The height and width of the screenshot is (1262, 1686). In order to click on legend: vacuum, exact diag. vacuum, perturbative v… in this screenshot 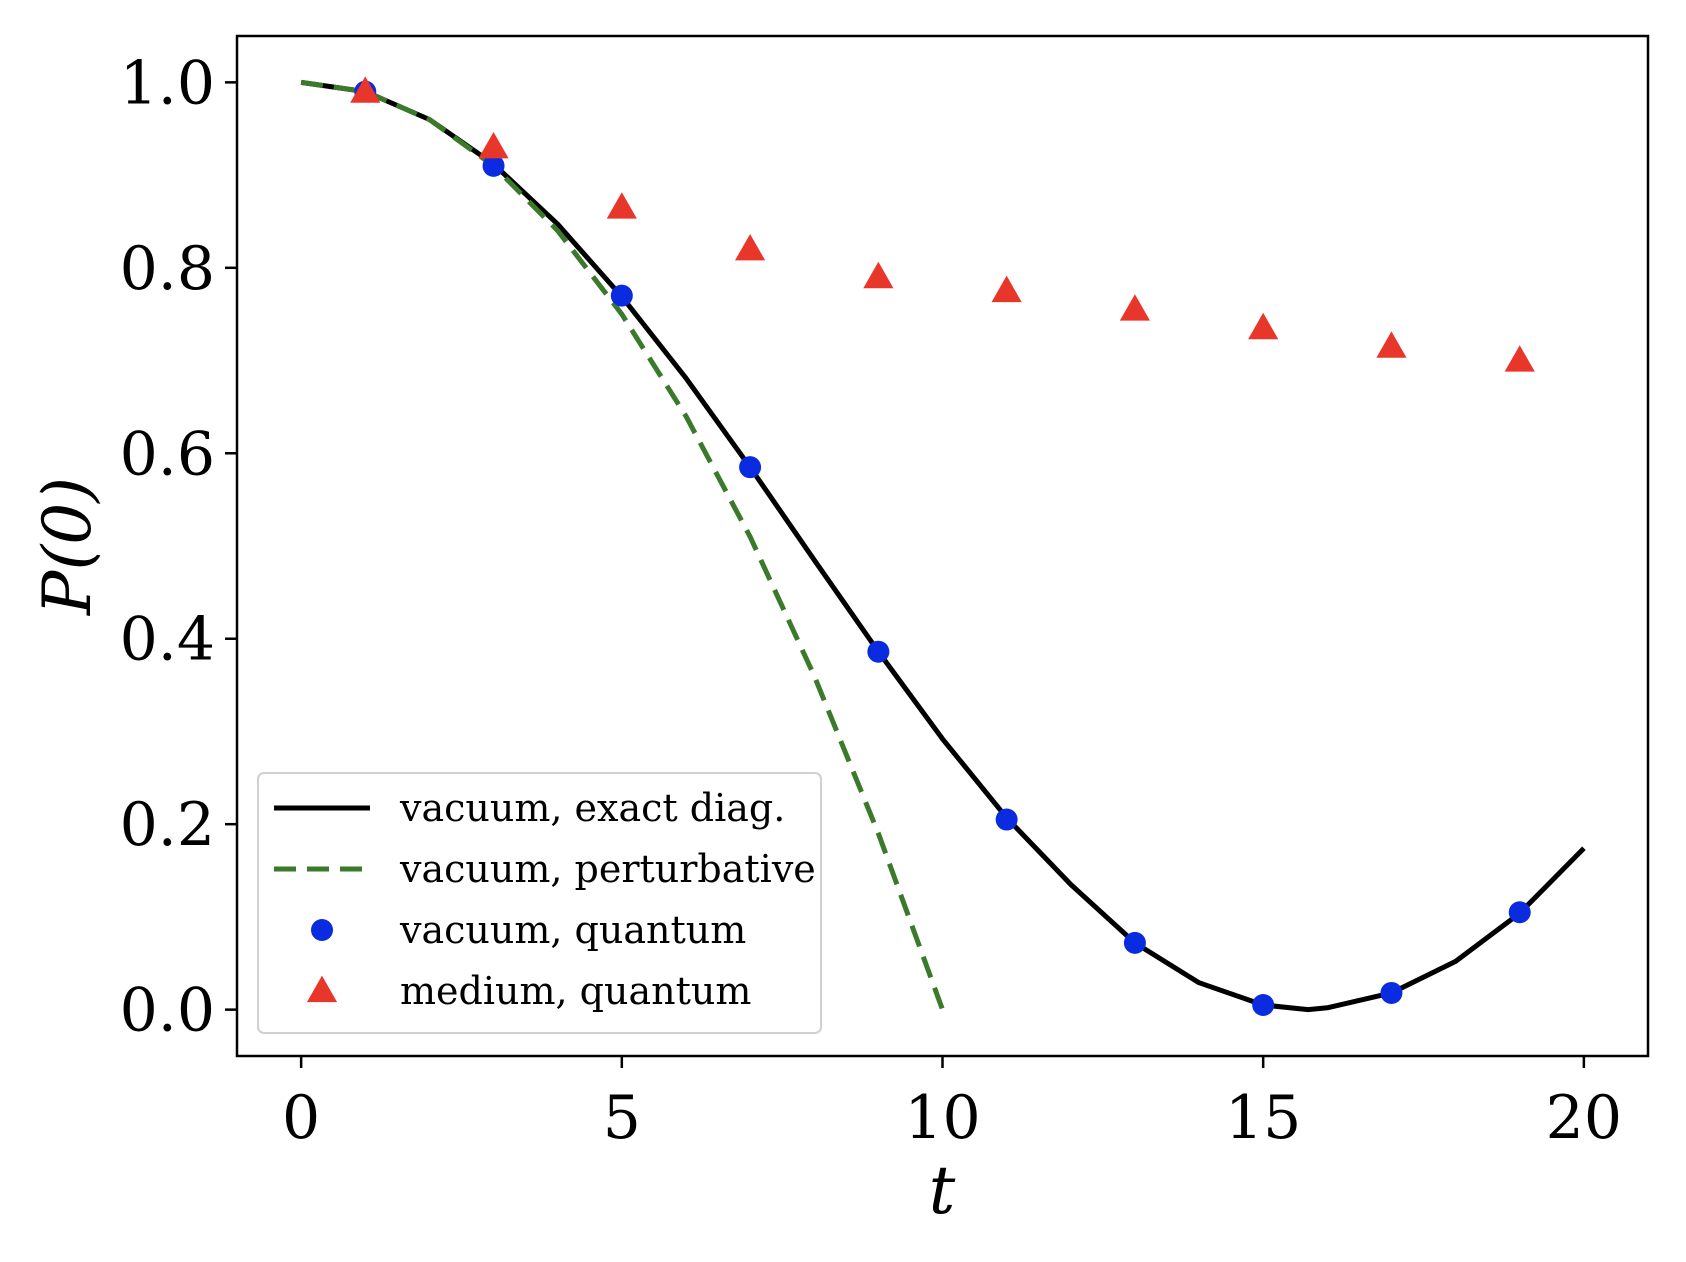, I will do `click(539, 903)`.